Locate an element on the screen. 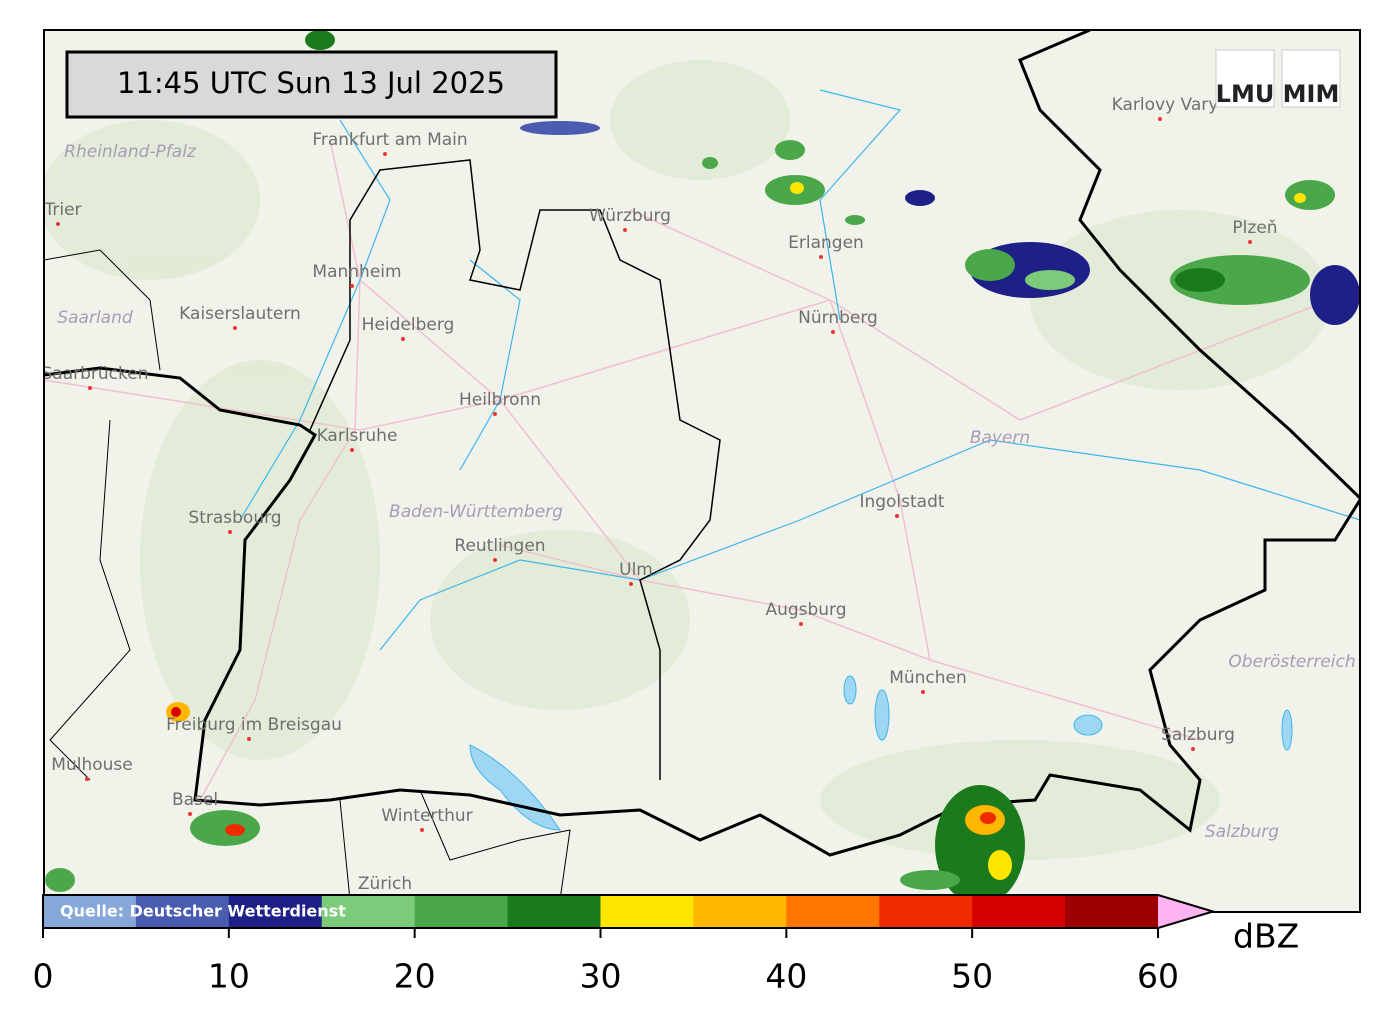  colorbar-tick-label: 0 is located at coordinates (43, 976).